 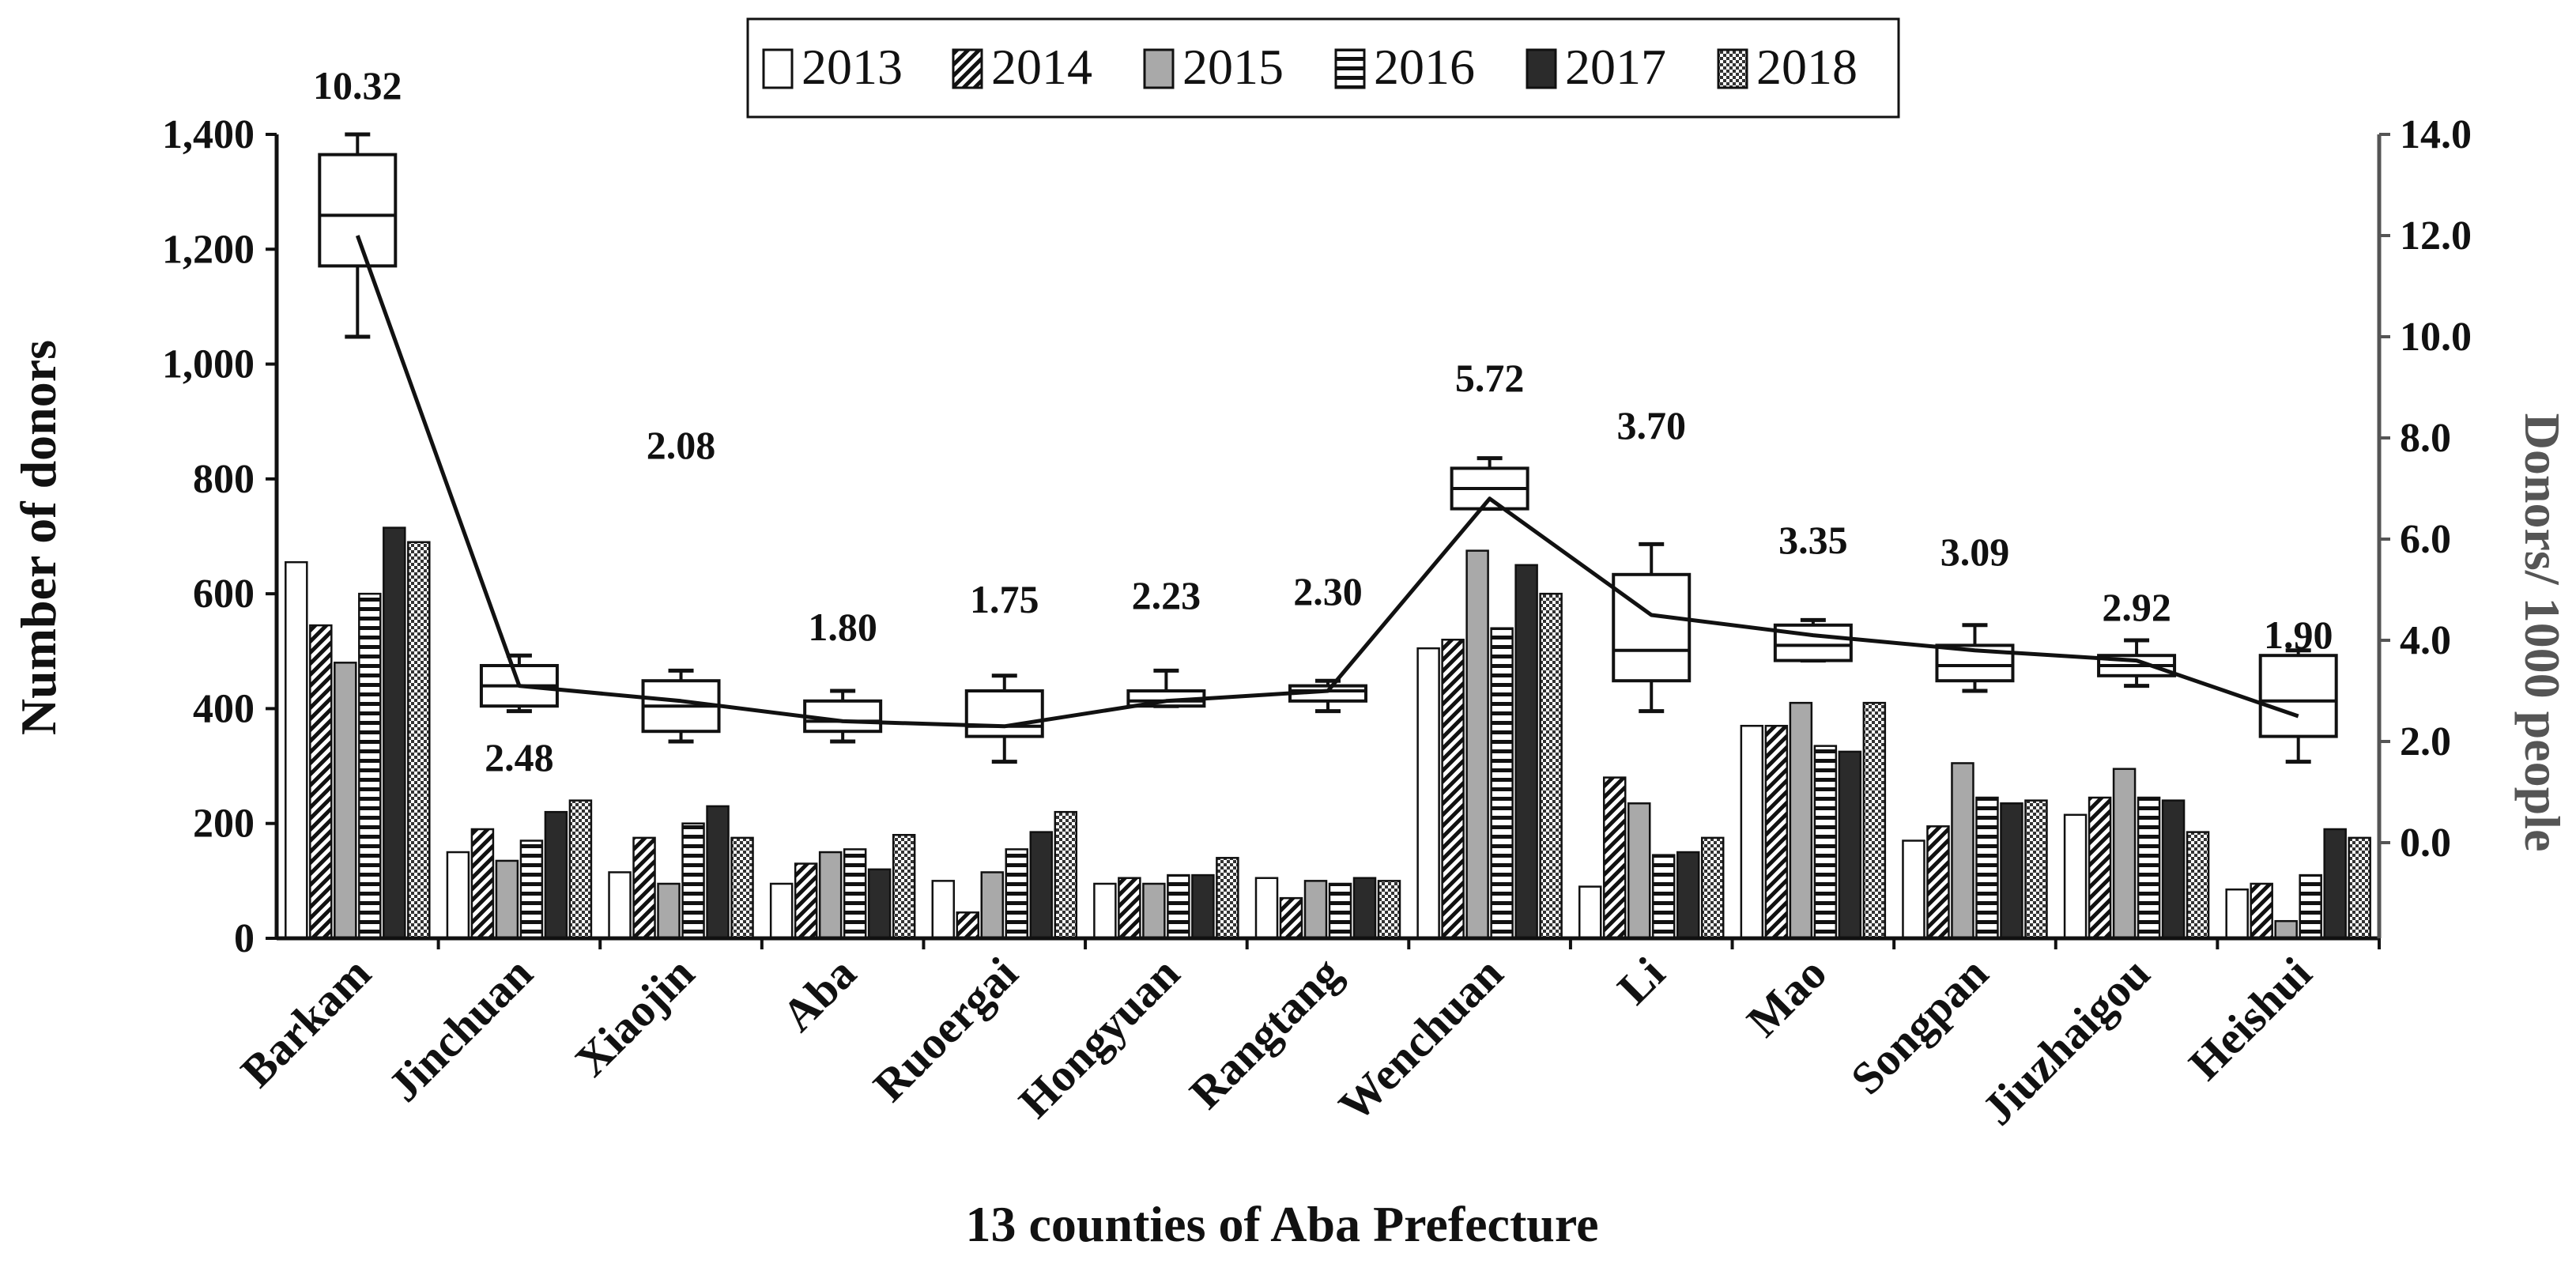 I want to click on bar-2013-jinchuan, so click(x=458, y=895).